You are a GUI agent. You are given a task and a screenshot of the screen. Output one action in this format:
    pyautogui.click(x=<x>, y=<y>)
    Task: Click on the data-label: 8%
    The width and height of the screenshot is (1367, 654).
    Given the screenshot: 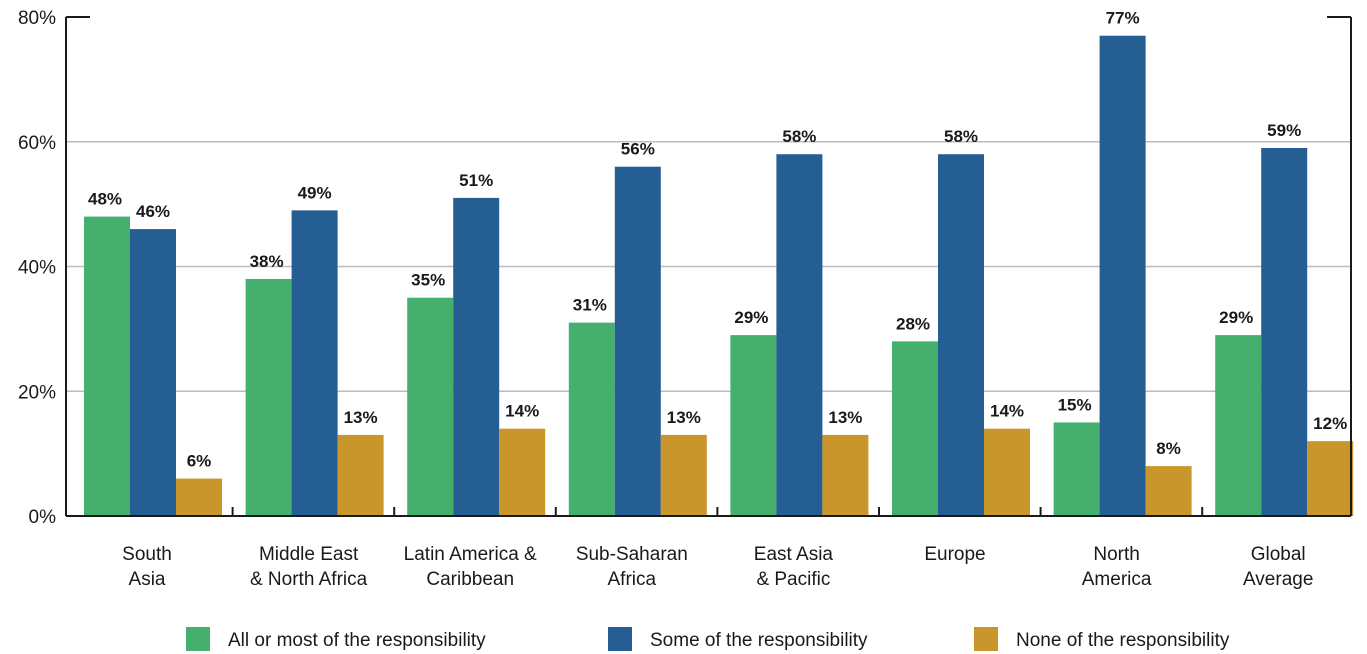 What is the action you would take?
    pyautogui.click(x=1168, y=448)
    